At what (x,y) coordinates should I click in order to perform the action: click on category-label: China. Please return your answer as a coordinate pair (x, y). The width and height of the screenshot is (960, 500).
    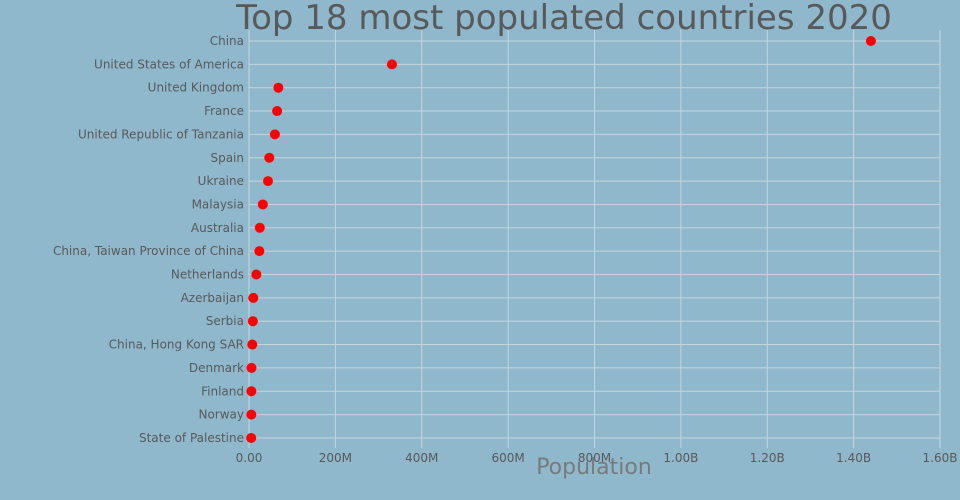
    Looking at the image, I should click on (227, 41).